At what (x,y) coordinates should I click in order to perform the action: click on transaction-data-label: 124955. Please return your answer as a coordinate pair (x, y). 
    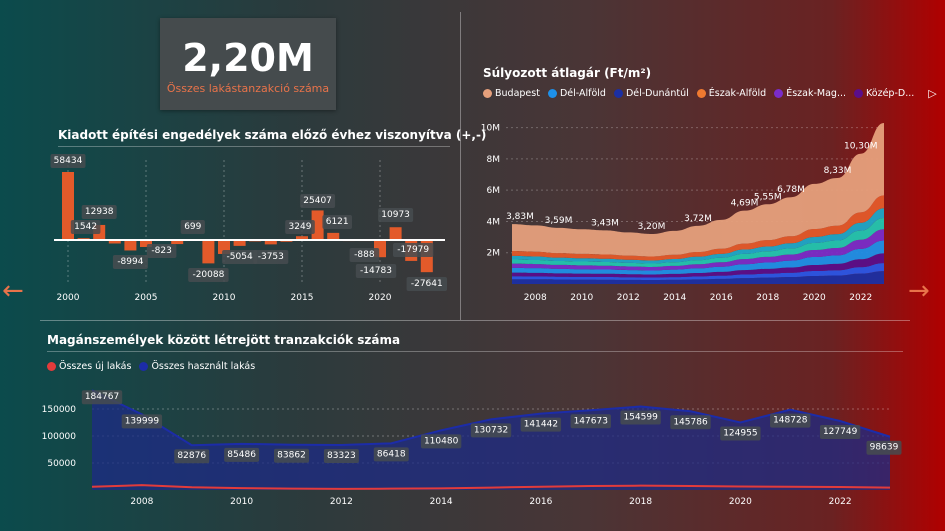
    Looking at the image, I should click on (740, 434).